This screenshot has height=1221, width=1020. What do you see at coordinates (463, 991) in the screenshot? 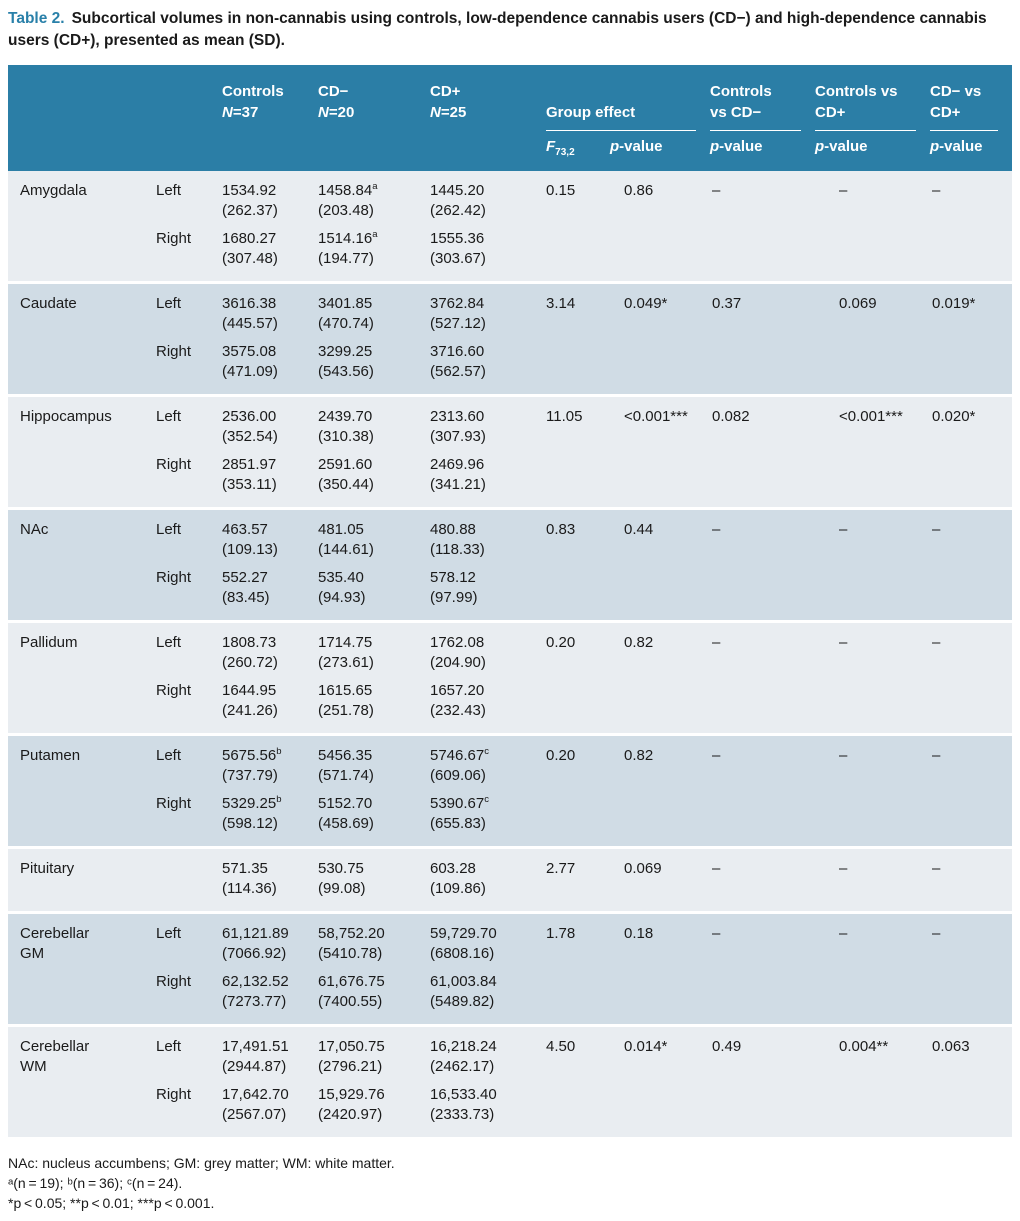
I see `cd-plus-cell: 61,003.84 (5489.82)` at bounding box center [463, 991].